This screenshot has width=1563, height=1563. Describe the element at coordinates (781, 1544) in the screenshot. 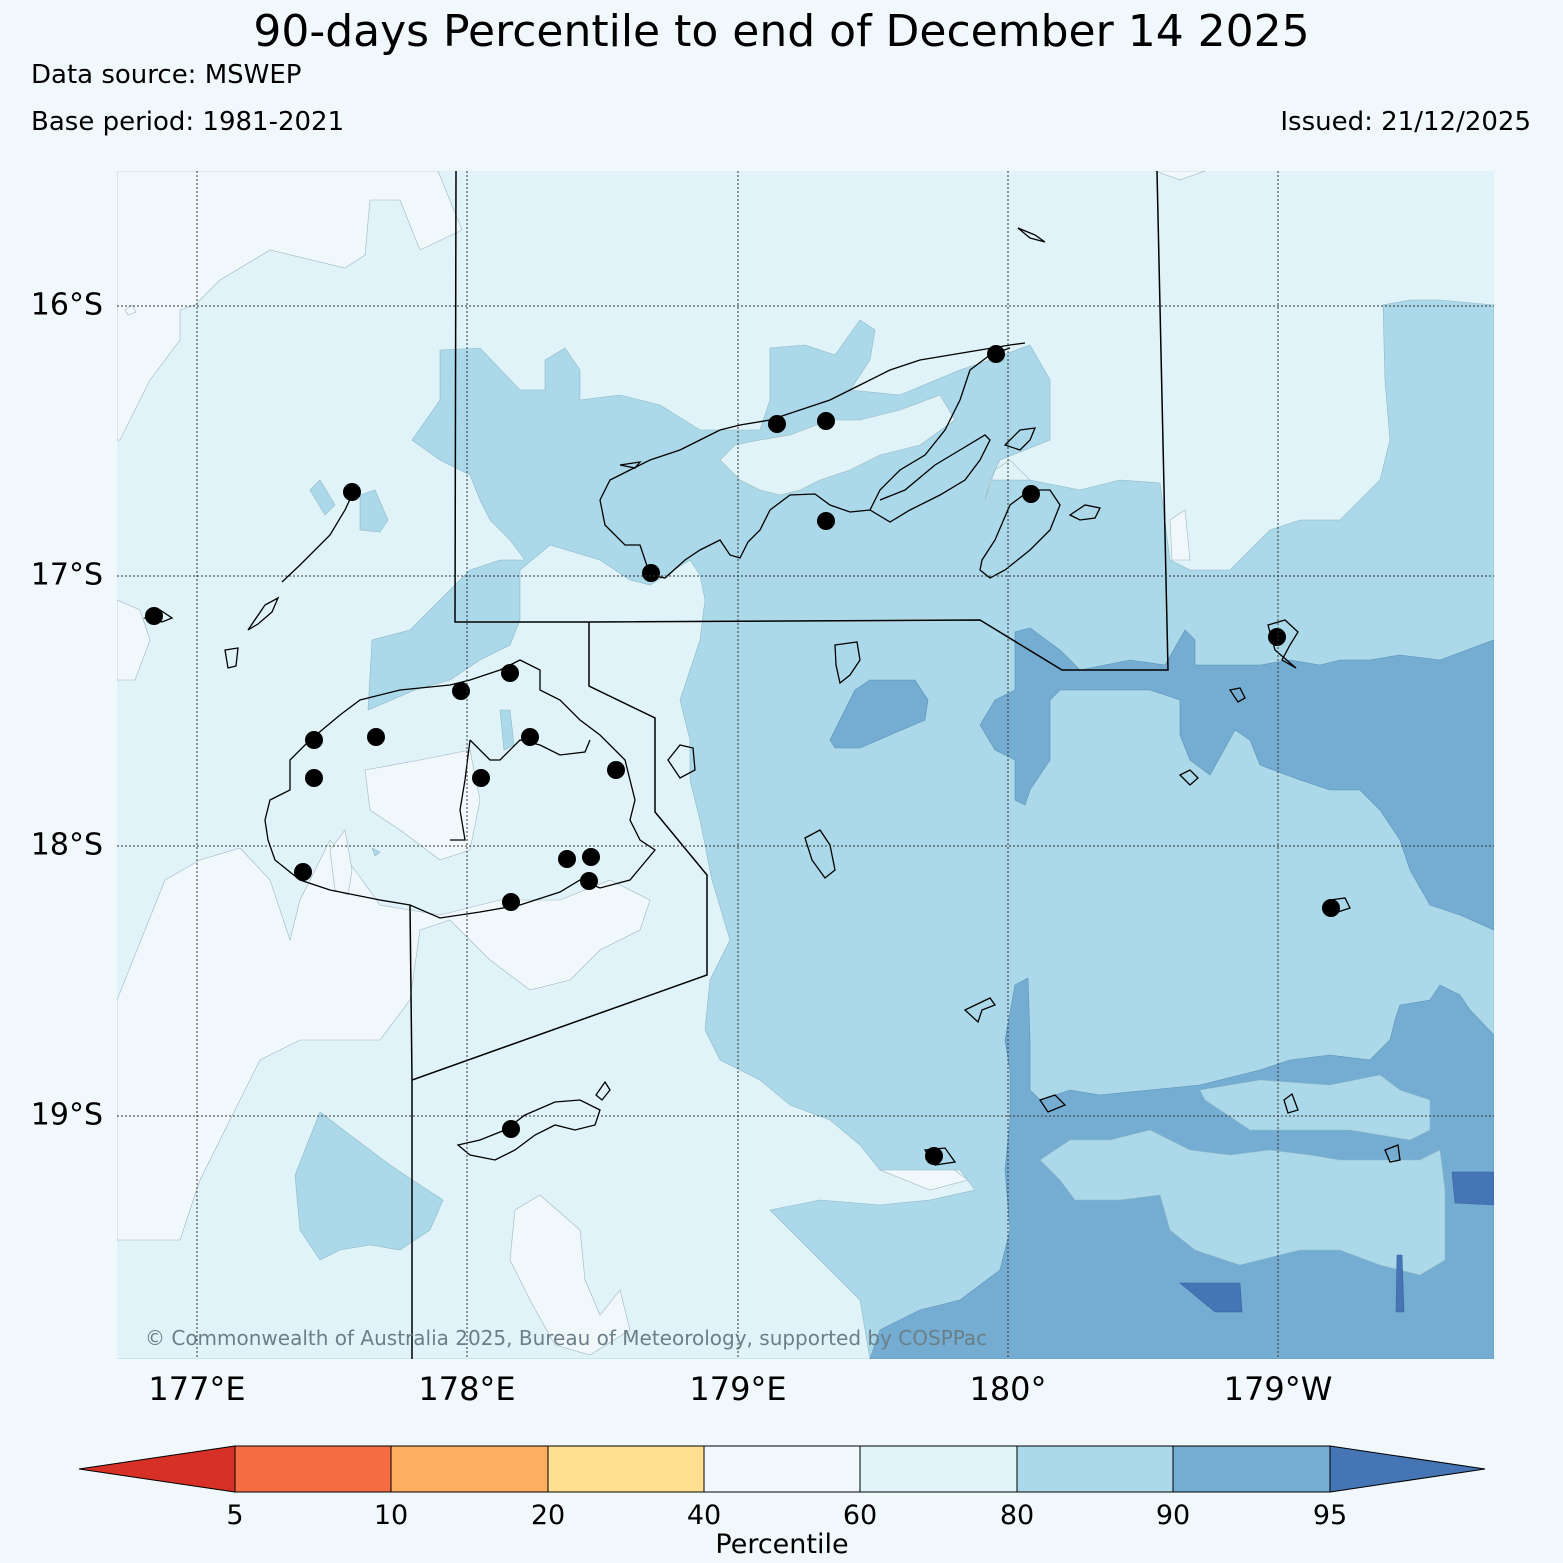

I see `colorbar-title: Percentile` at that location.